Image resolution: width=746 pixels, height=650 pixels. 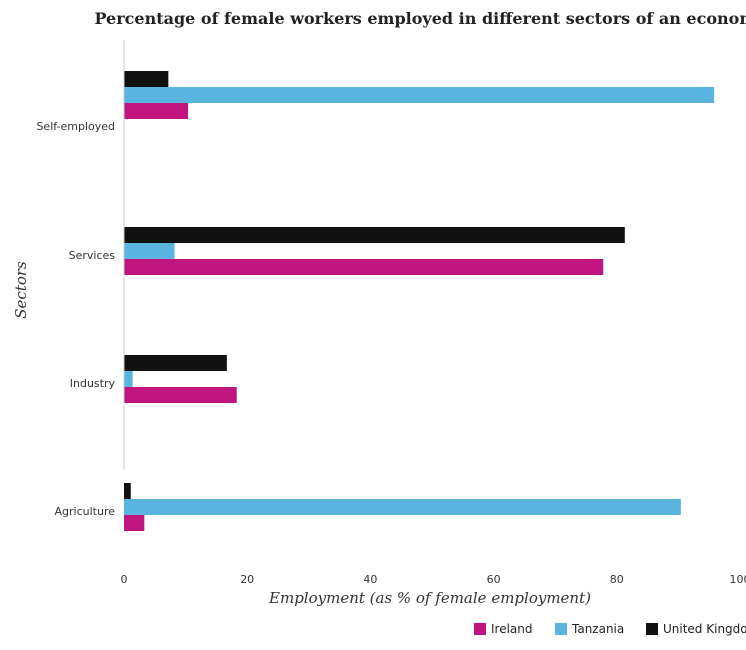 I want to click on bar-ireland-self-employed, so click(x=156, y=111).